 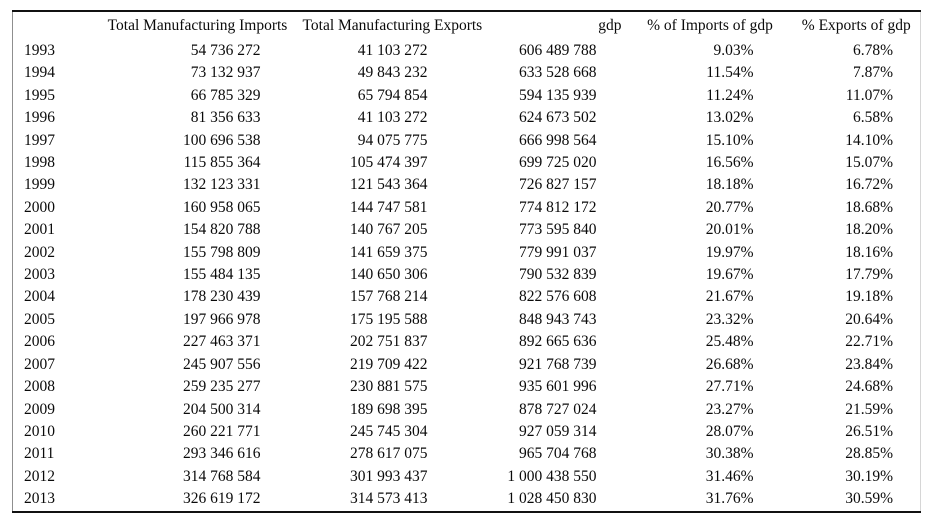 What do you see at coordinates (869, 275) in the screenshot?
I see `value-cell: 17.79%` at bounding box center [869, 275].